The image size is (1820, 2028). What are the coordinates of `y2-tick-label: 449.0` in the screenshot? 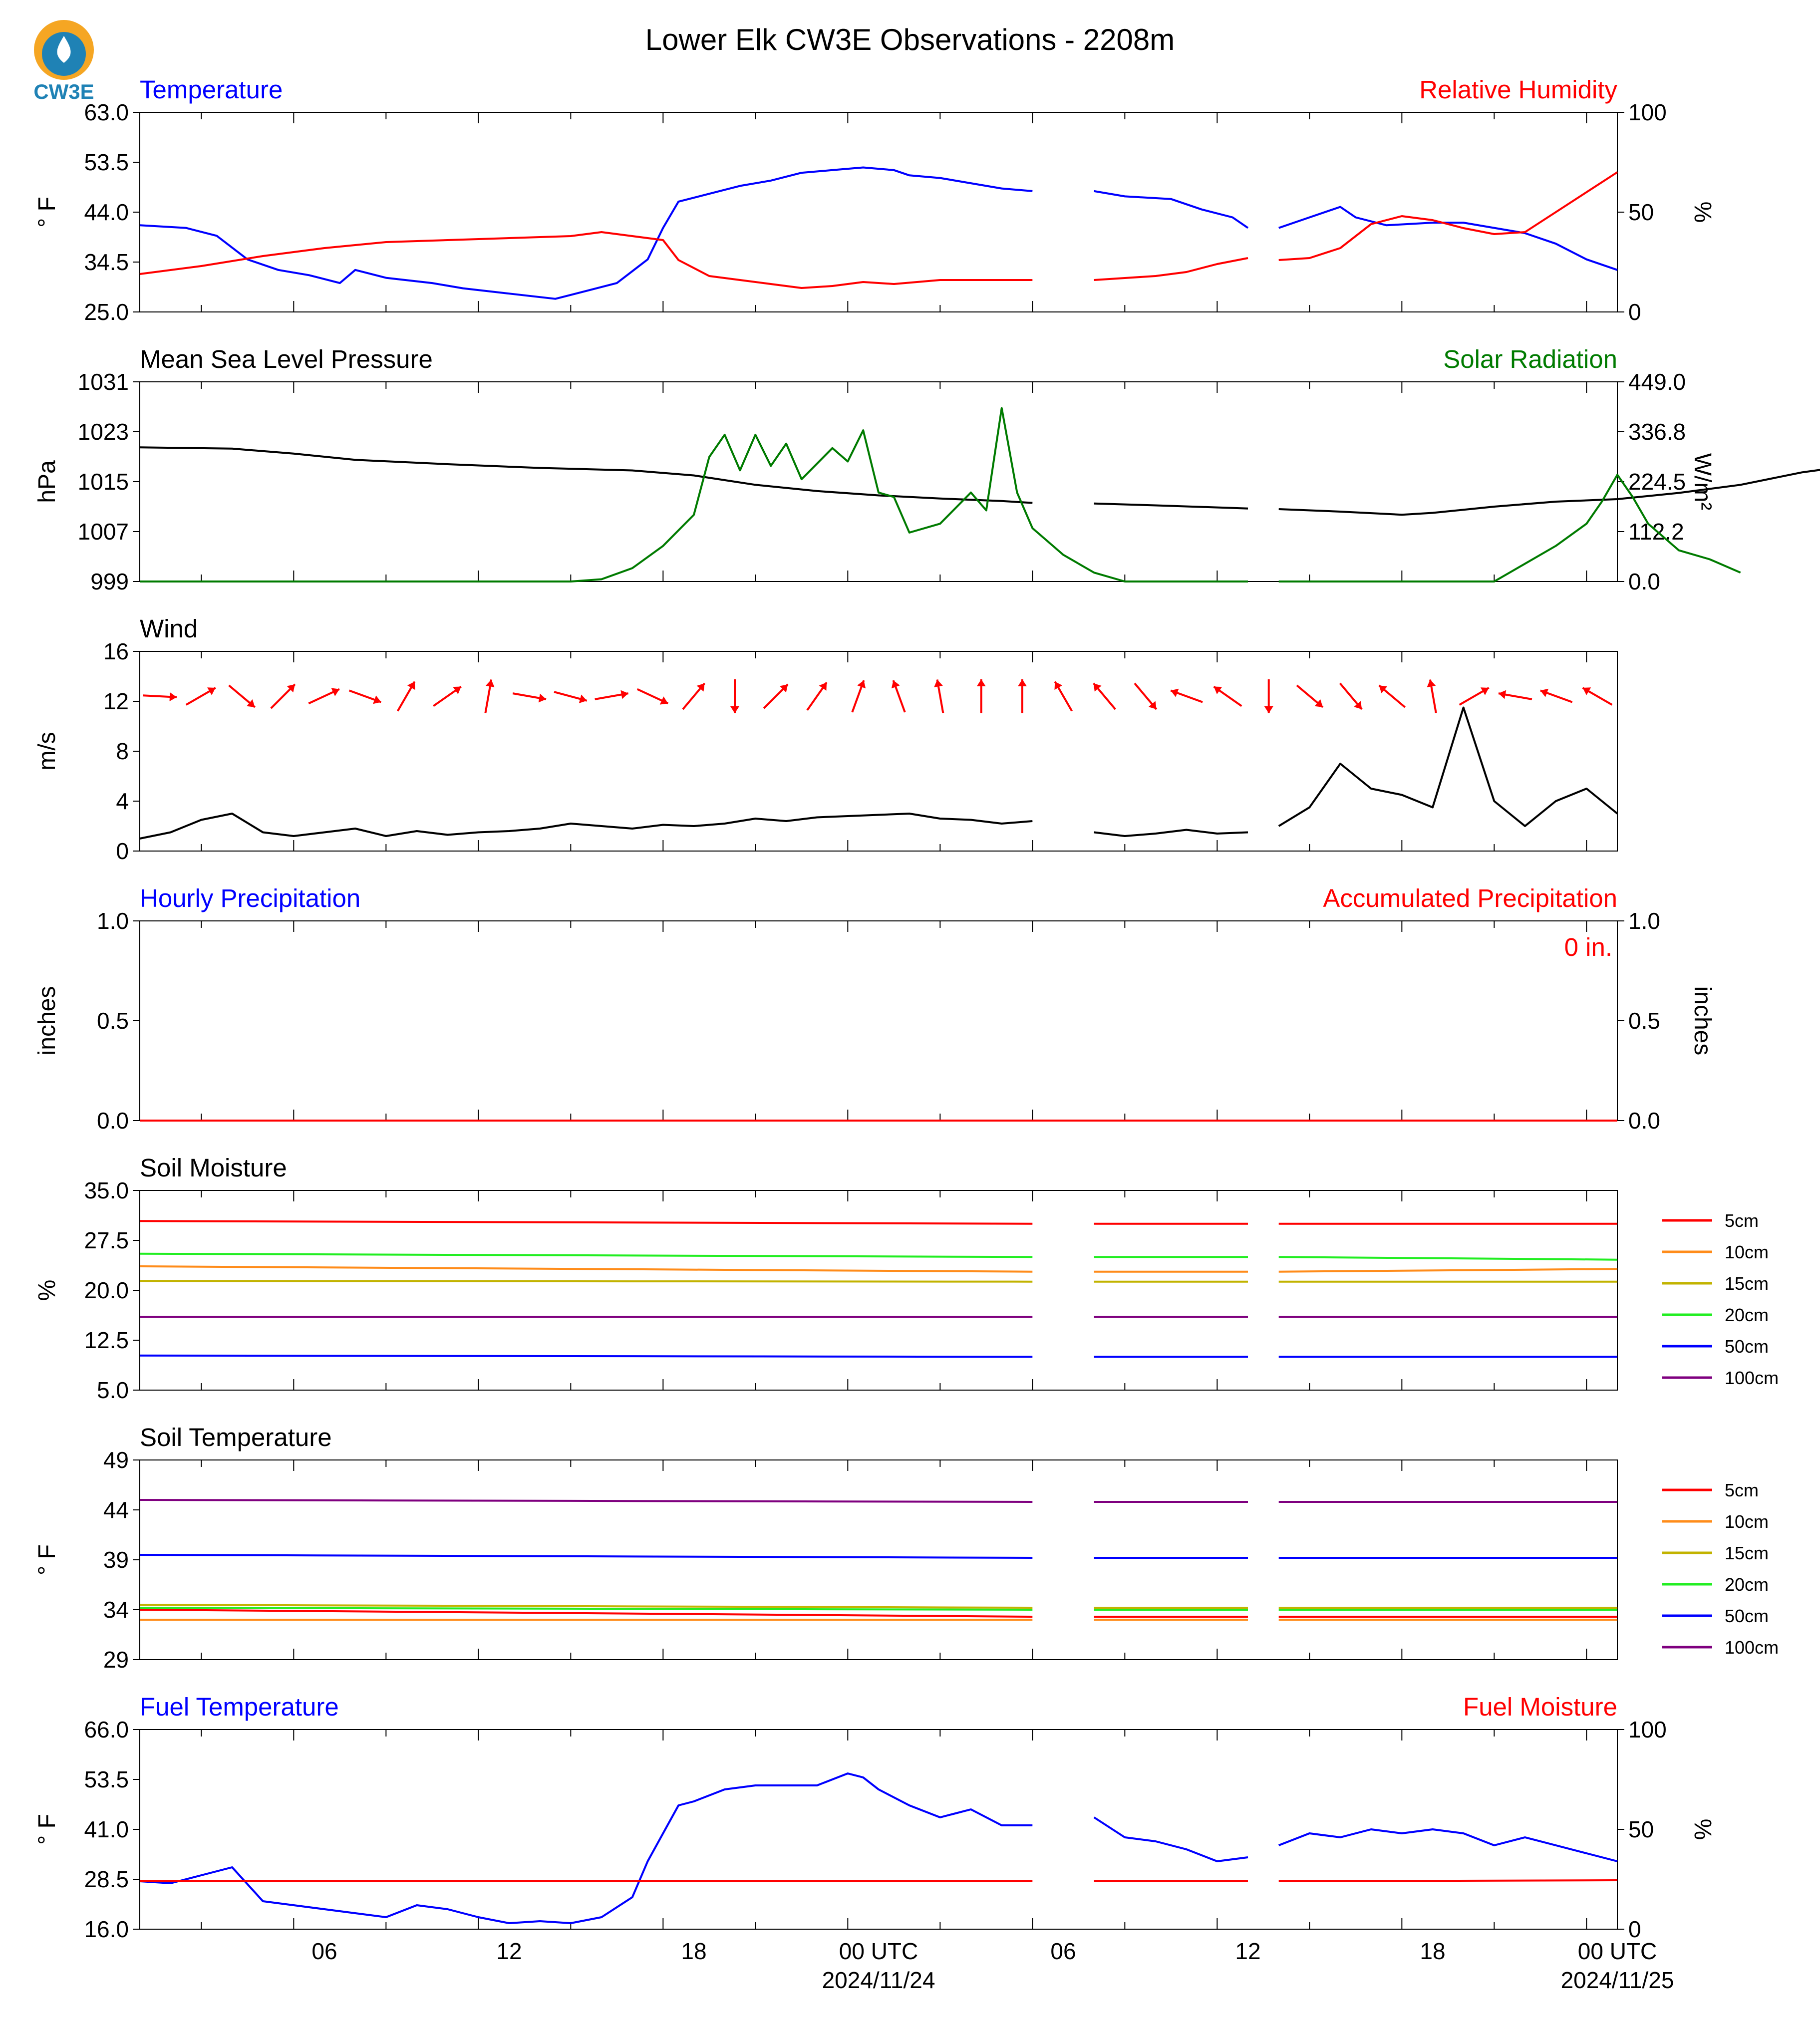 It's located at (1657, 382).